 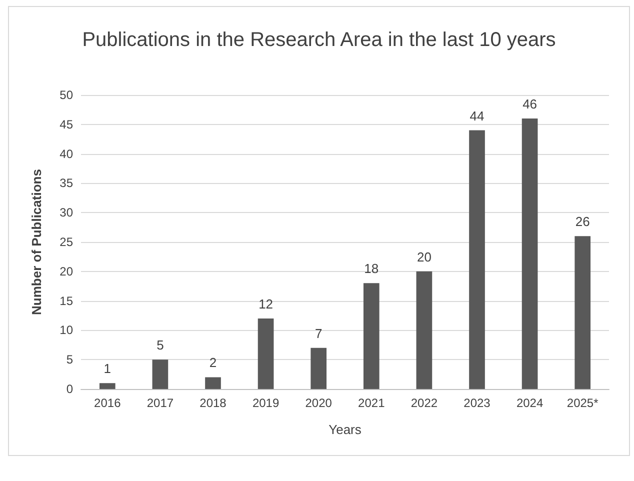 I want to click on data-label: 44, so click(x=477, y=116).